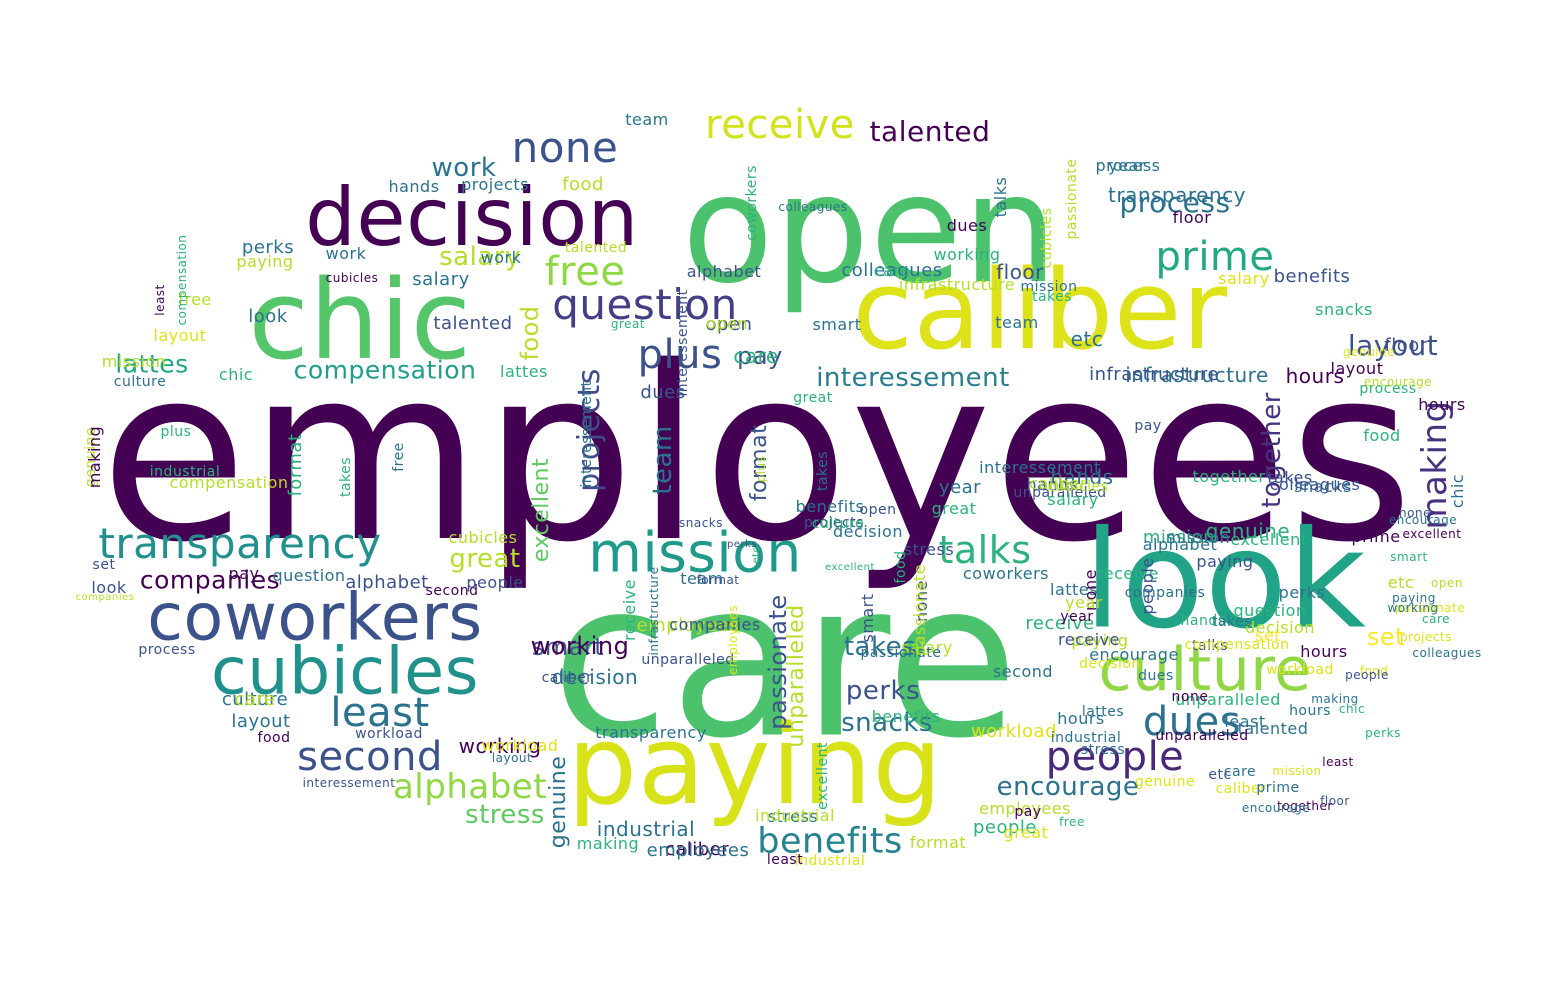  I want to click on cloud-word: mission, so click(1179, 537).